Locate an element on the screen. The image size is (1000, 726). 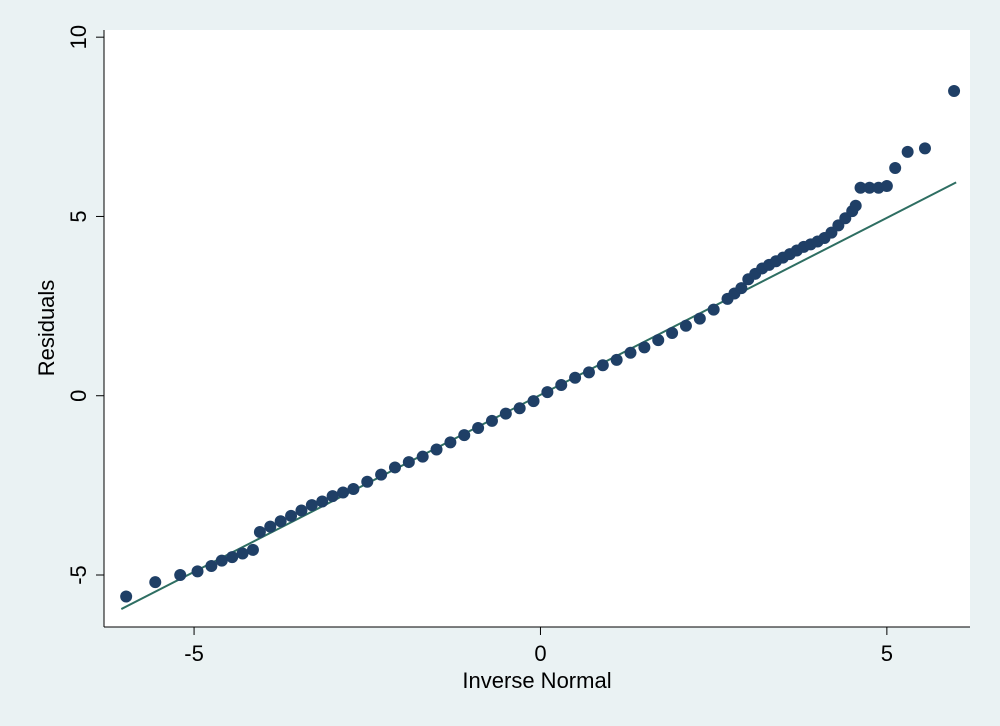
x-tick-label: 0 is located at coordinates (540, 653).